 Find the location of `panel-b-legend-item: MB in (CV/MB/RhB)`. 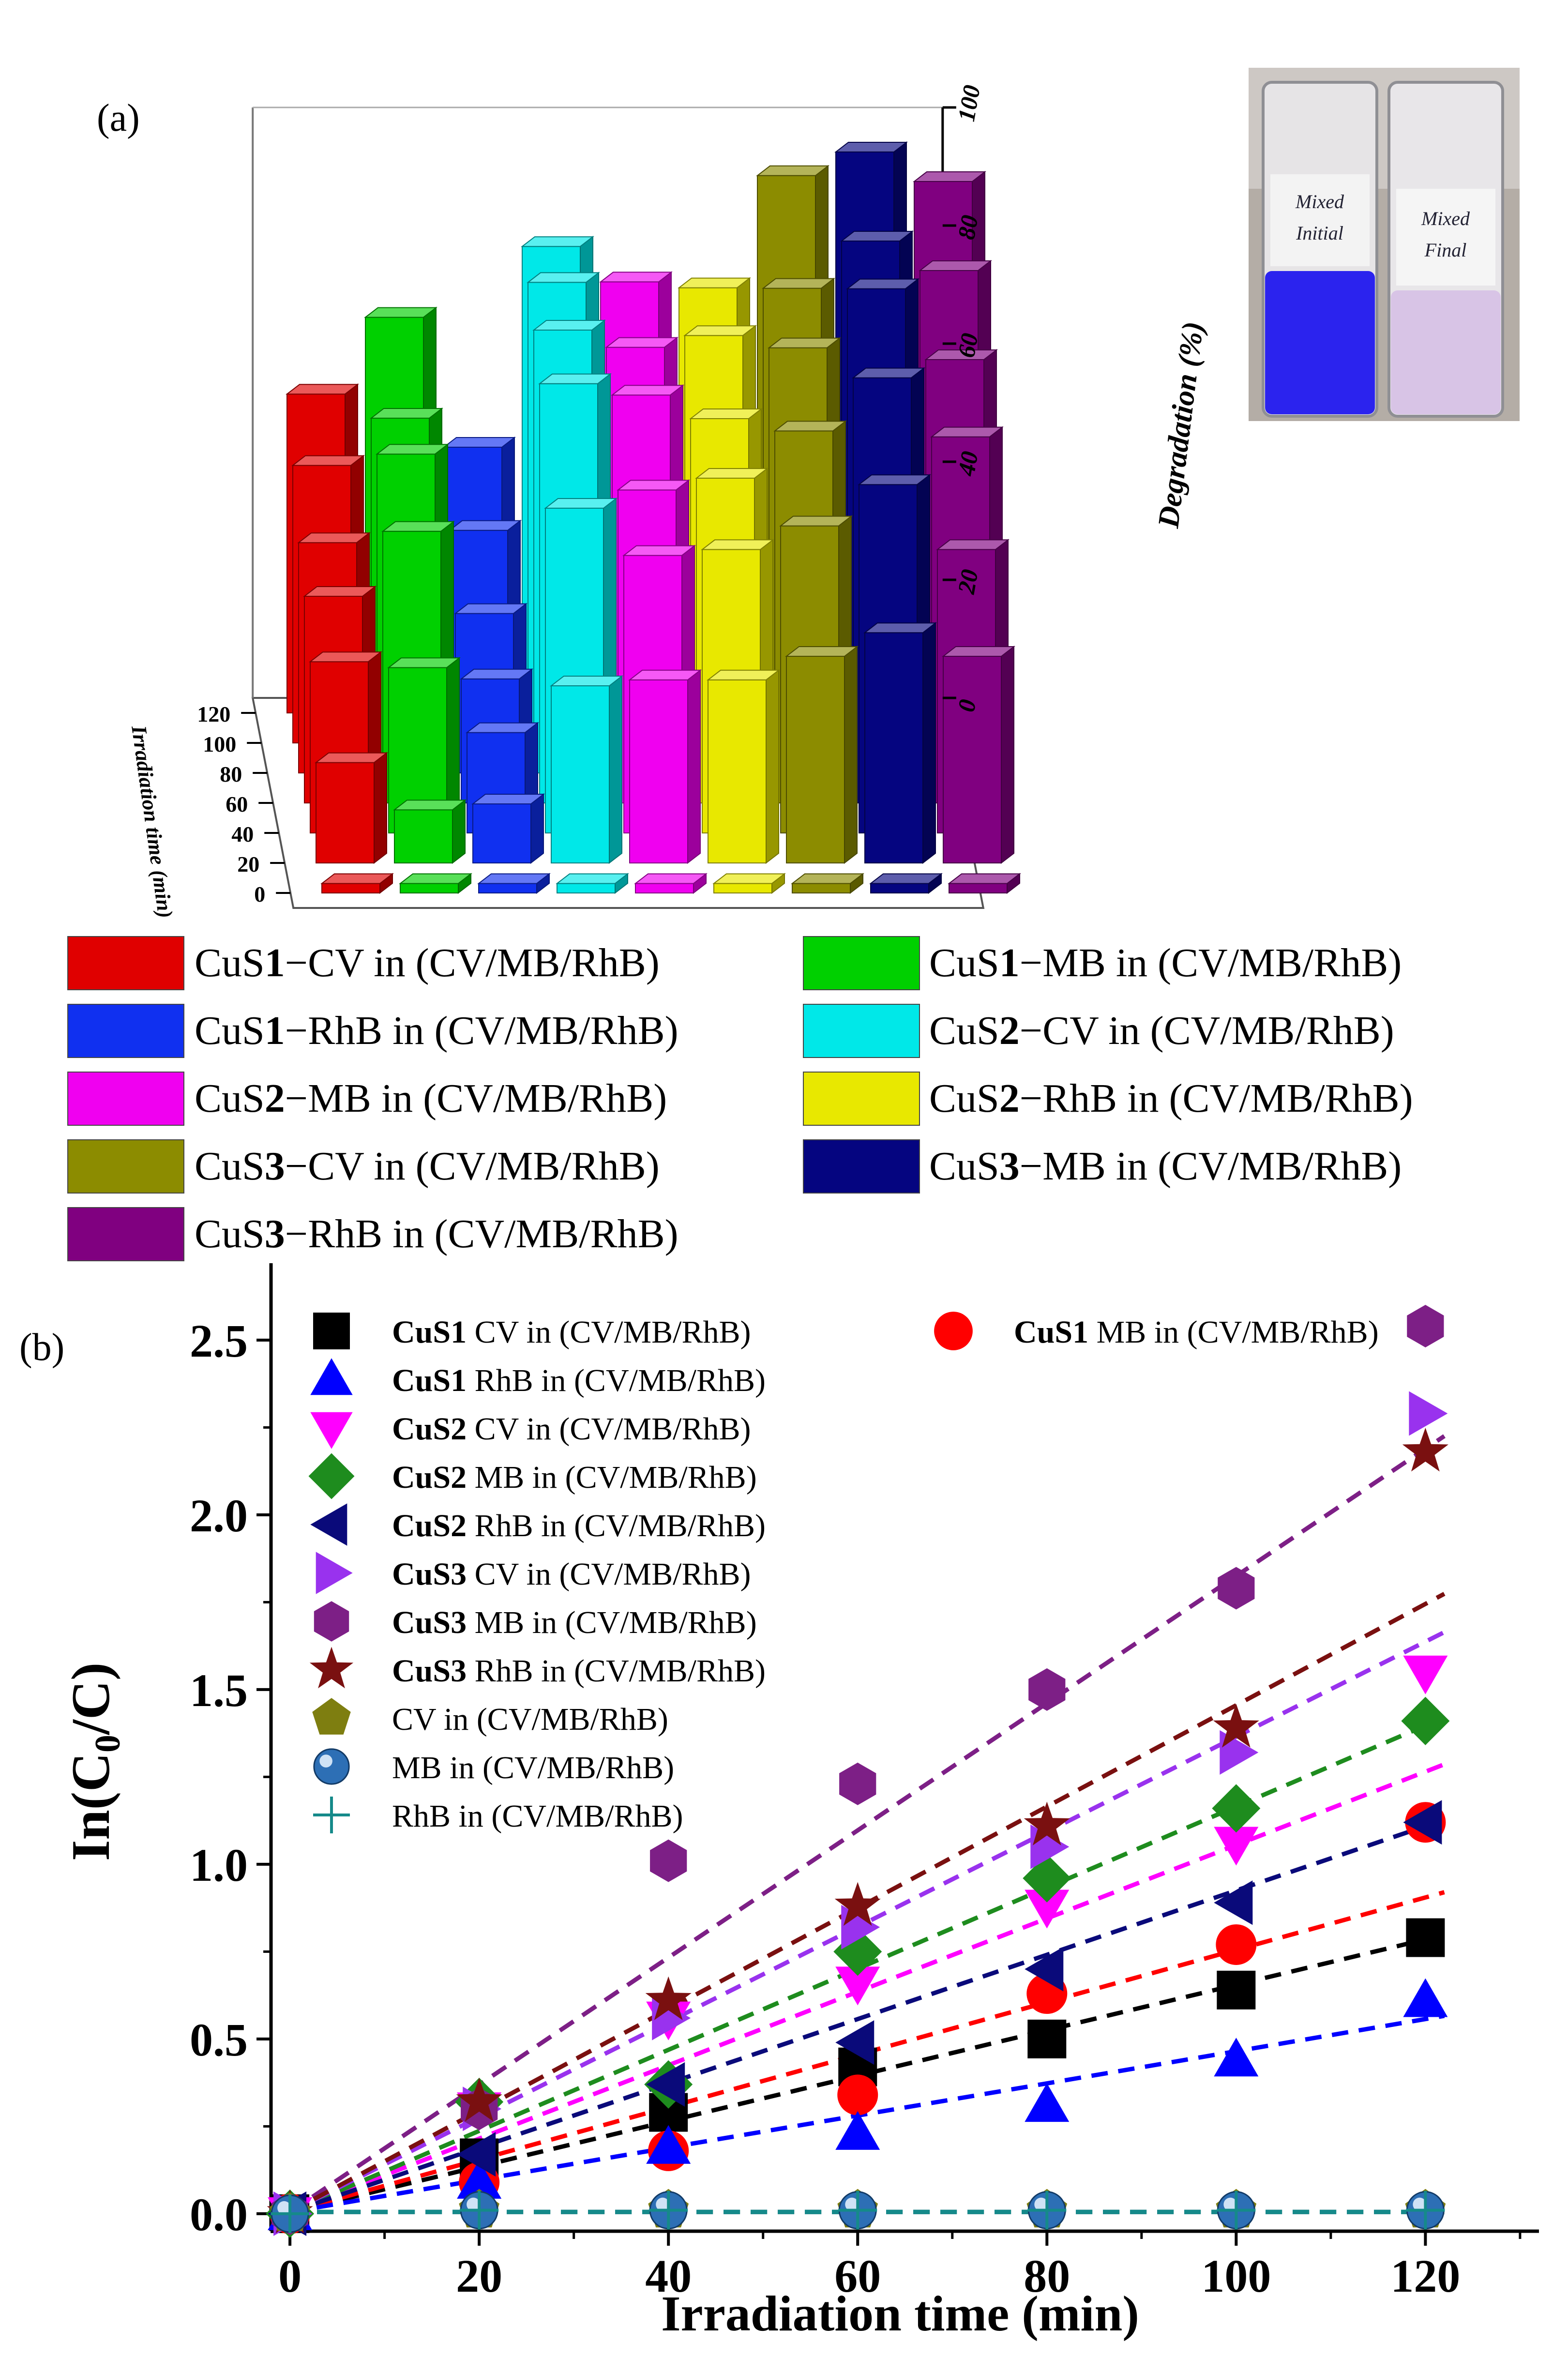

panel-b-legend-item: MB in (CV/MB/RhB) is located at coordinates (493, 1766).